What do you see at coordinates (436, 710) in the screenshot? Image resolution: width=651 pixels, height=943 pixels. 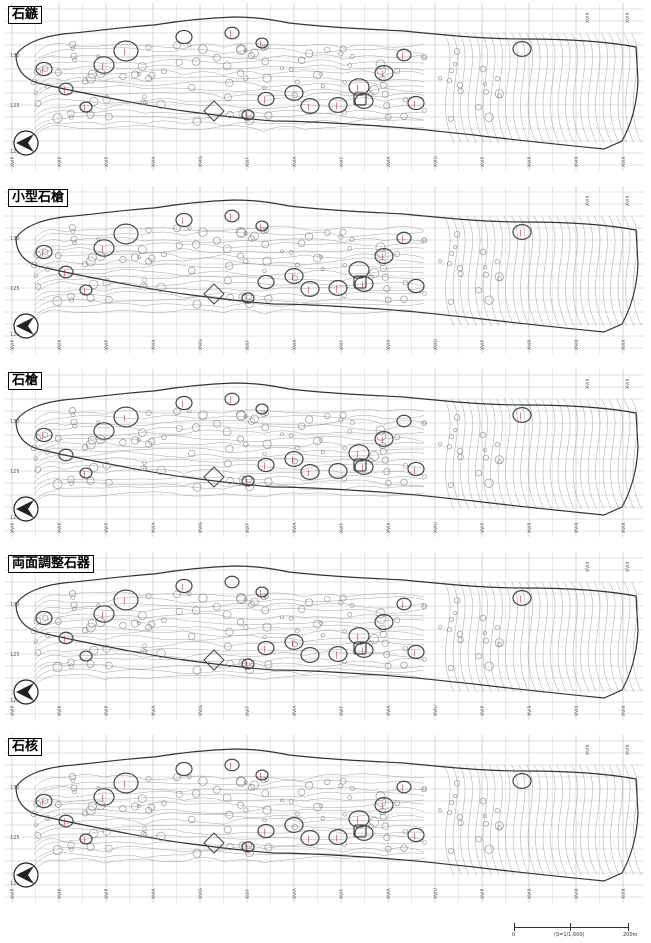 I see `grid-label: XVIU` at bounding box center [436, 710].